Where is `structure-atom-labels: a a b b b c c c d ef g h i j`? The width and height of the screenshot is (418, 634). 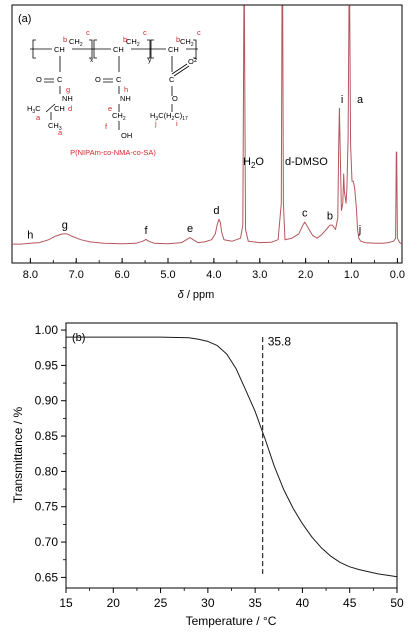
structure-atom-labels: a a b b b c c c d ef g h i j is located at coordinates (118, 82).